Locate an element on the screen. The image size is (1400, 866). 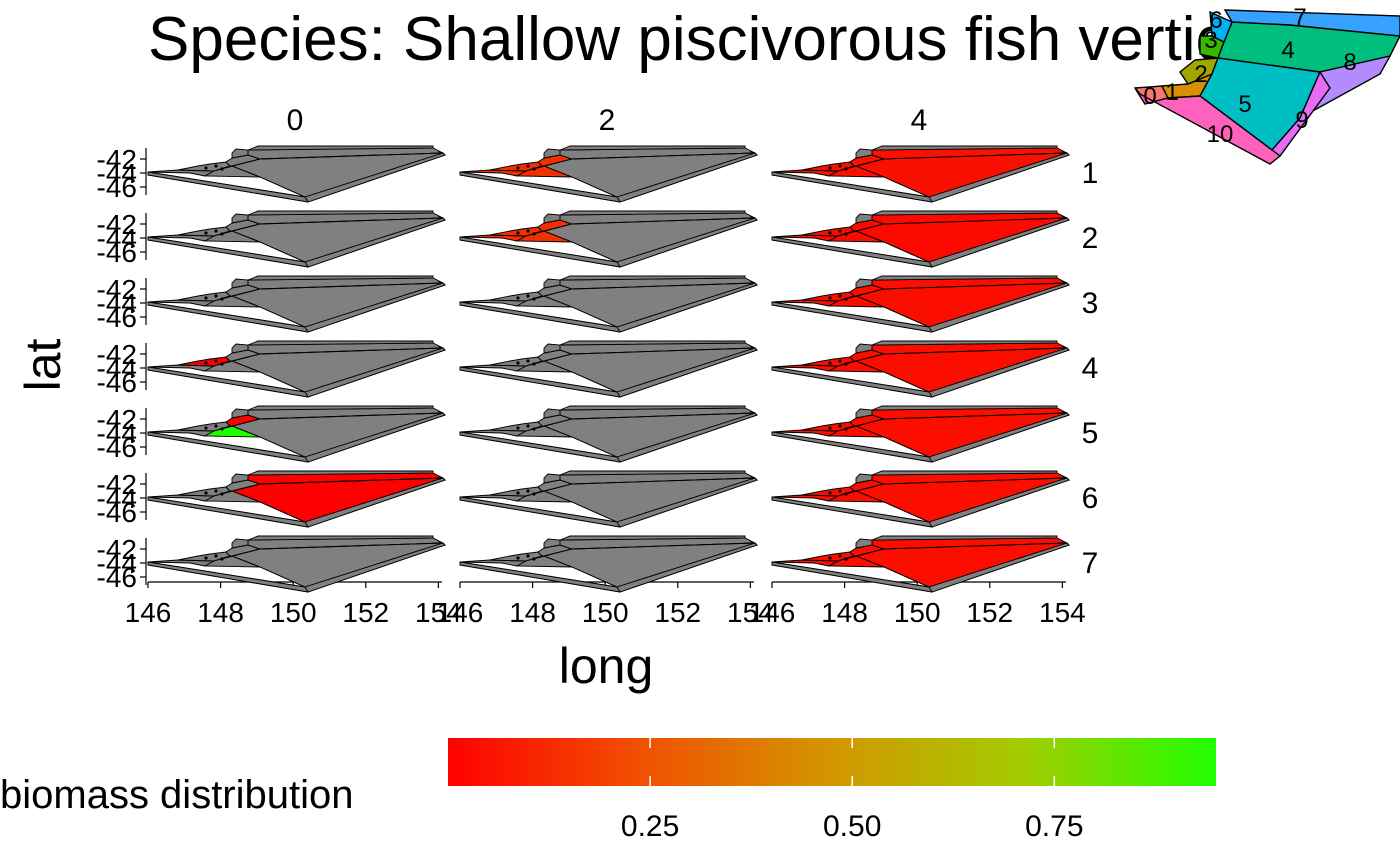
x-axis-label: long is located at coordinates (606, 666).